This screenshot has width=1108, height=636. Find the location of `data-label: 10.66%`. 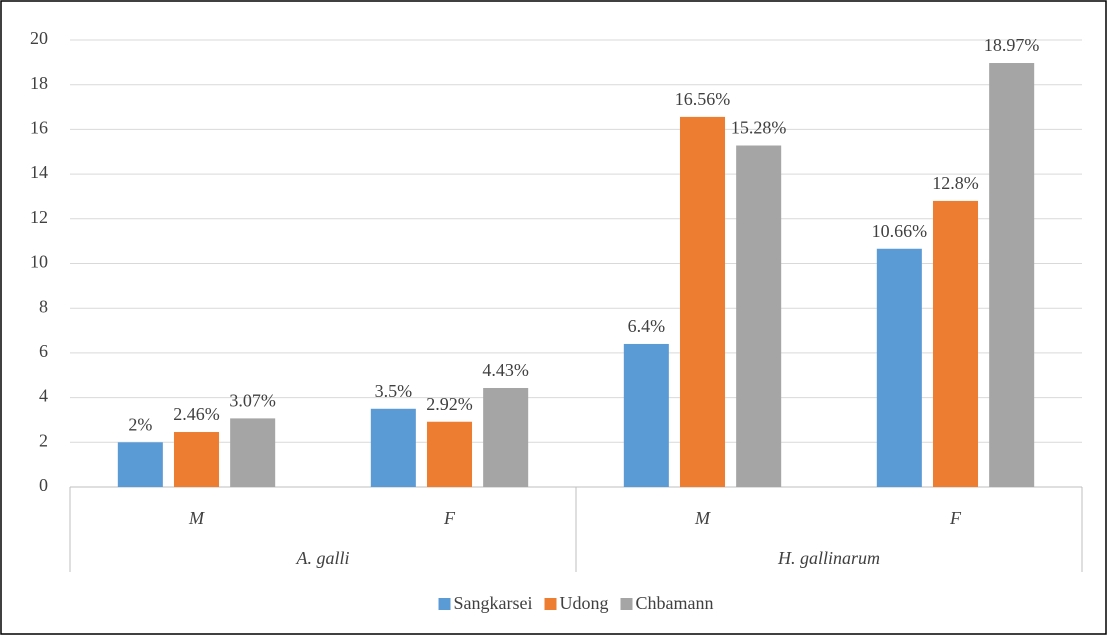

data-label: 10.66% is located at coordinates (900, 231).